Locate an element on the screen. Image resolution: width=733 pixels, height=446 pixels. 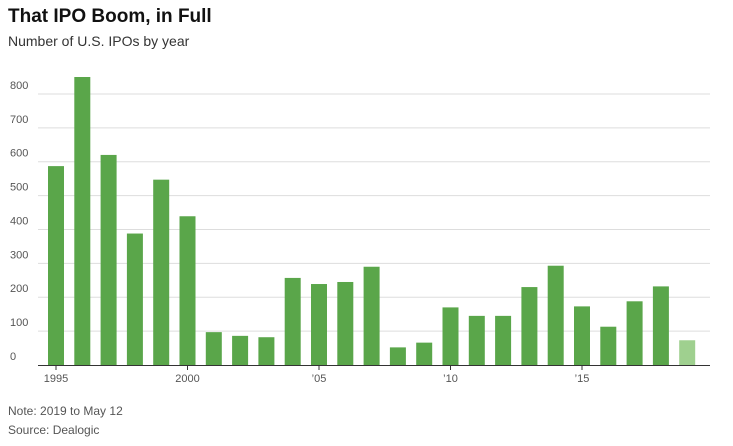
x-tick-label-2000: 2000 is located at coordinates (187, 379).